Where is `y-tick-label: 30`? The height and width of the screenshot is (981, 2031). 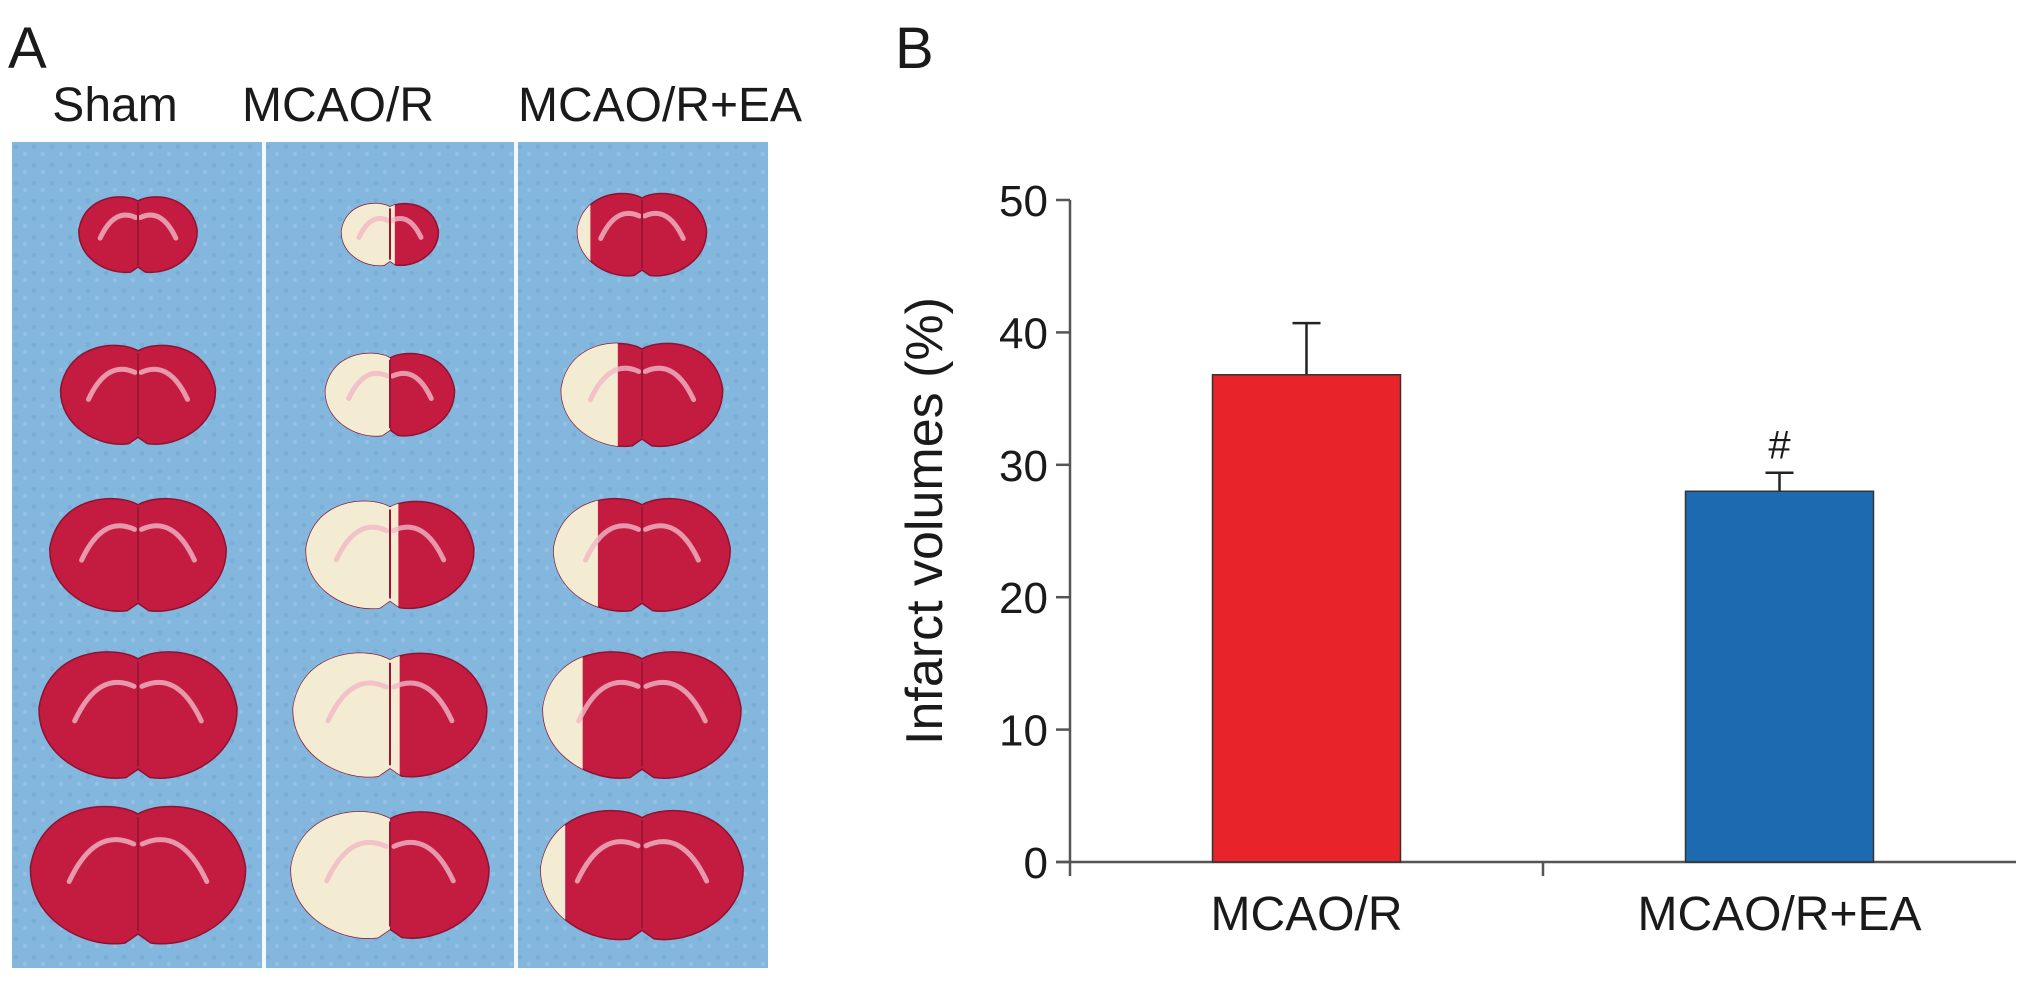
y-tick-label: 30 is located at coordinates (1023, 466).